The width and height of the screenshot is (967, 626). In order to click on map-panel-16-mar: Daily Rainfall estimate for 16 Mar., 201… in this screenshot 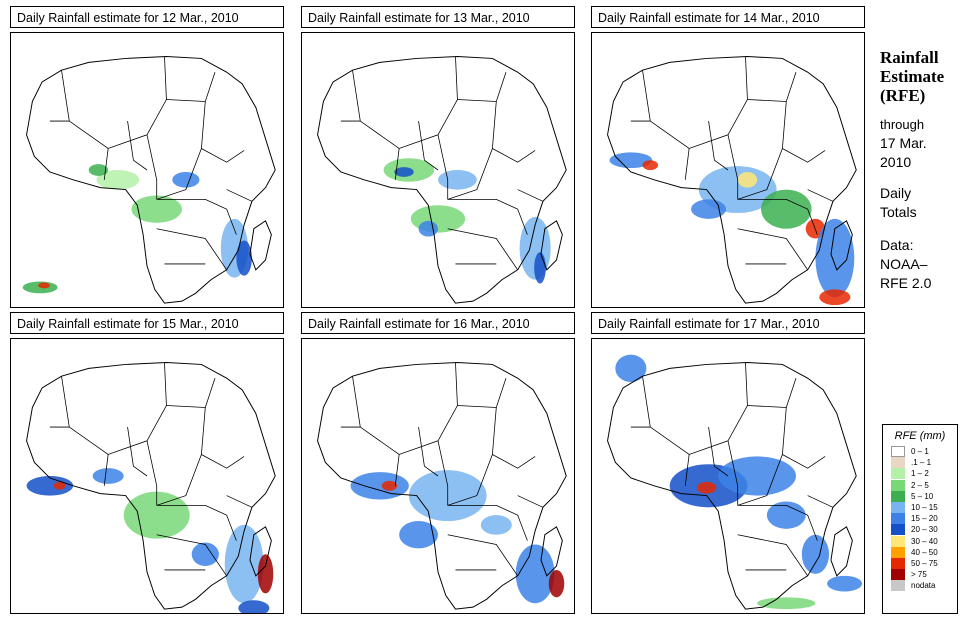, I will do `click(438, 463)`.